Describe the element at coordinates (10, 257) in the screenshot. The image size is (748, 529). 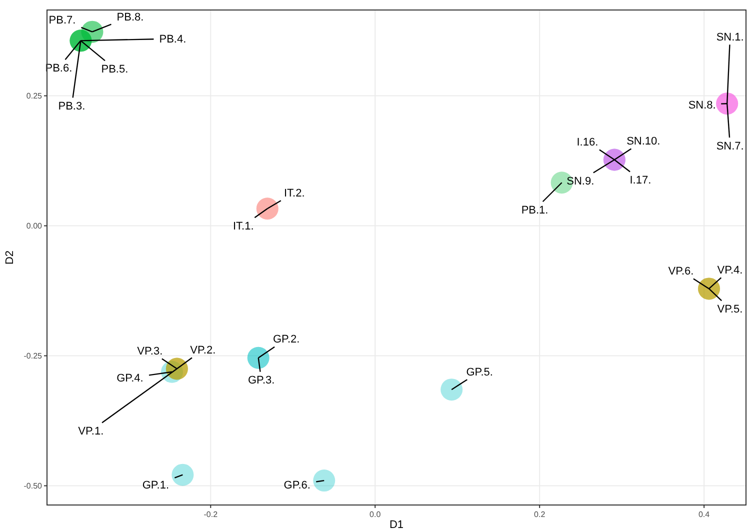
I see `y-axis-title: D2` at that location.